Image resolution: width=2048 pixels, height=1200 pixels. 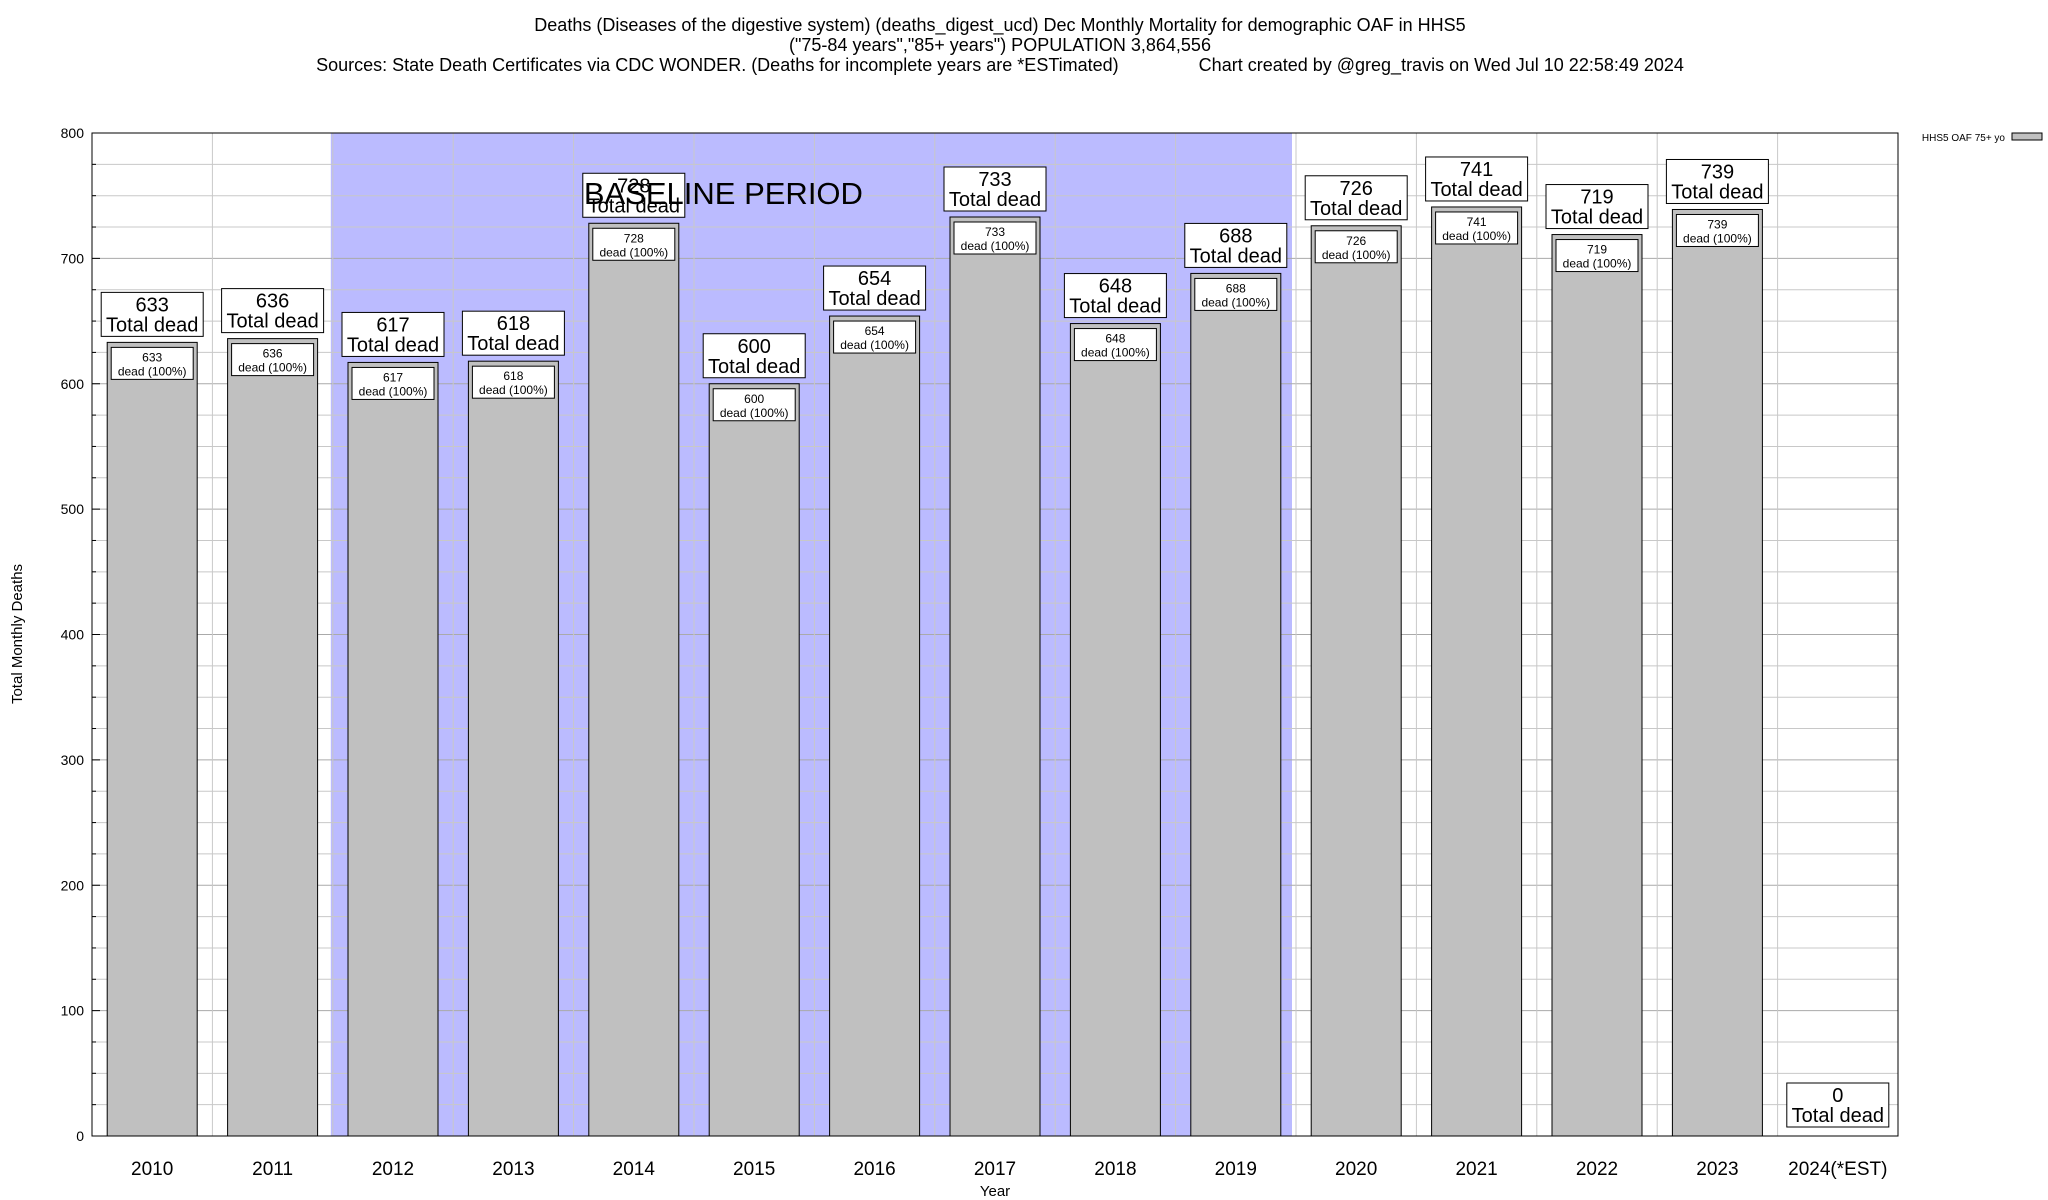 I want to click on total-value-label: 688, so click(x=1235, y=236).